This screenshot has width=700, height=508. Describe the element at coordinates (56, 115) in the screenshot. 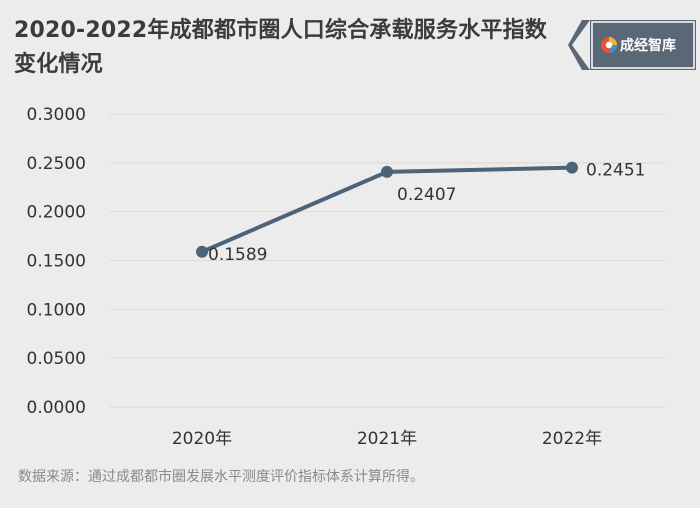

I see `y-tick-label: 0.3000` at that location.